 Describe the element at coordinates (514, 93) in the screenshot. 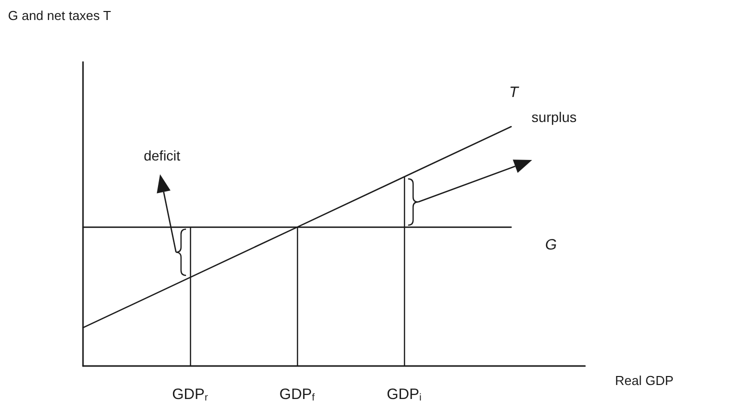

I see `series-label: T` at that location.